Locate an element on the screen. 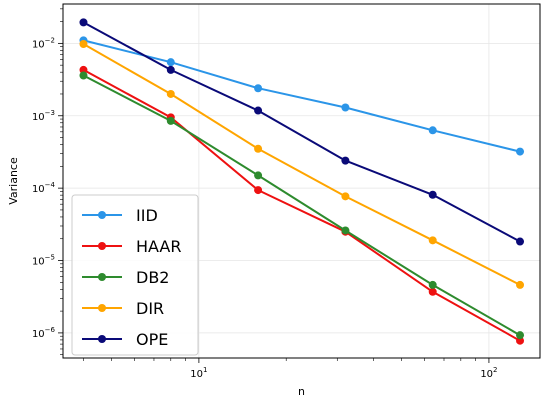  legend-marker-dir is located at coordinates (102, 308).